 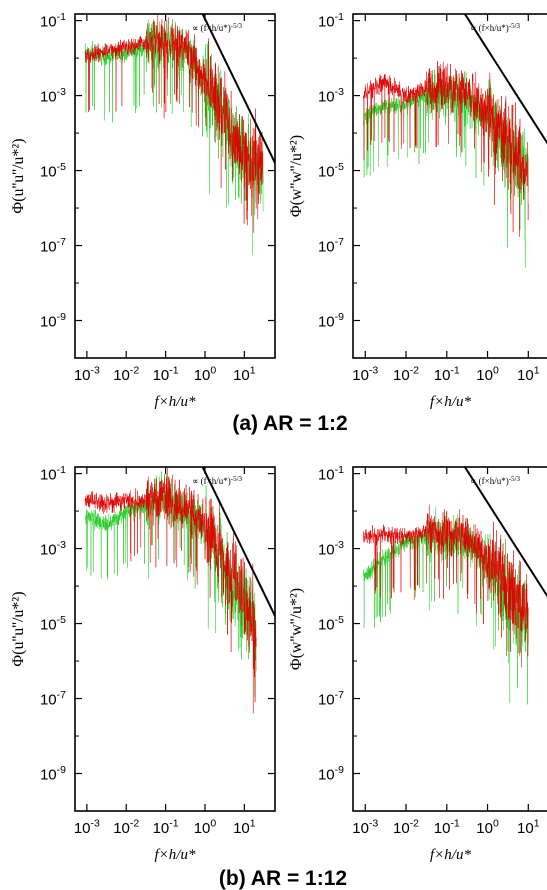 What do you see at coordinates (289, 423) in the screenshot?
I see `caption-a: (a) AR = 1:2` at bounding box center [289, 423].